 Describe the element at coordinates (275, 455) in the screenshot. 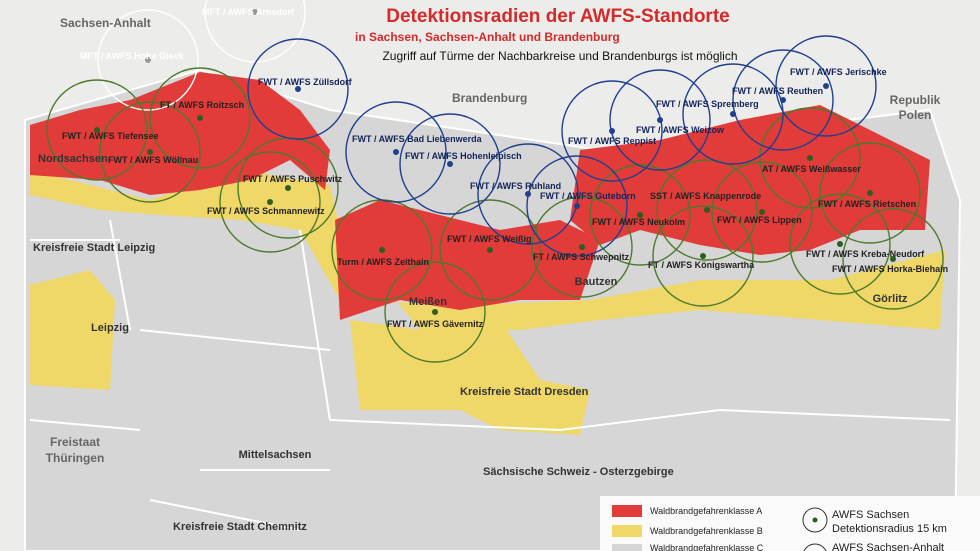

I see `region-label: Mittelsachsen` at that location.